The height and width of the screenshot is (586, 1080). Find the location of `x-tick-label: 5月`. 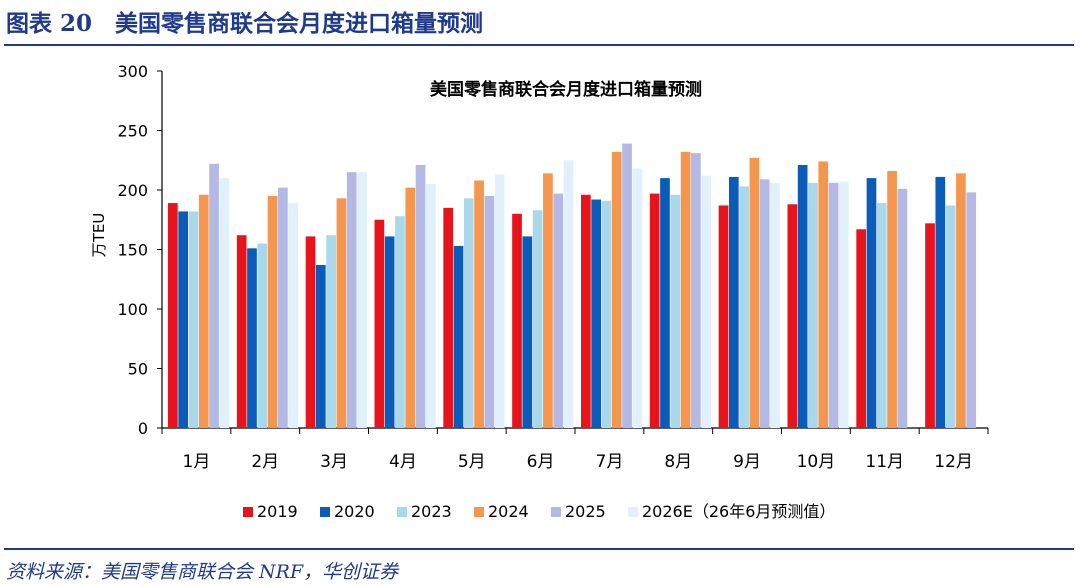

x-tick-label: 5月 is located at coordinates (472, 462).